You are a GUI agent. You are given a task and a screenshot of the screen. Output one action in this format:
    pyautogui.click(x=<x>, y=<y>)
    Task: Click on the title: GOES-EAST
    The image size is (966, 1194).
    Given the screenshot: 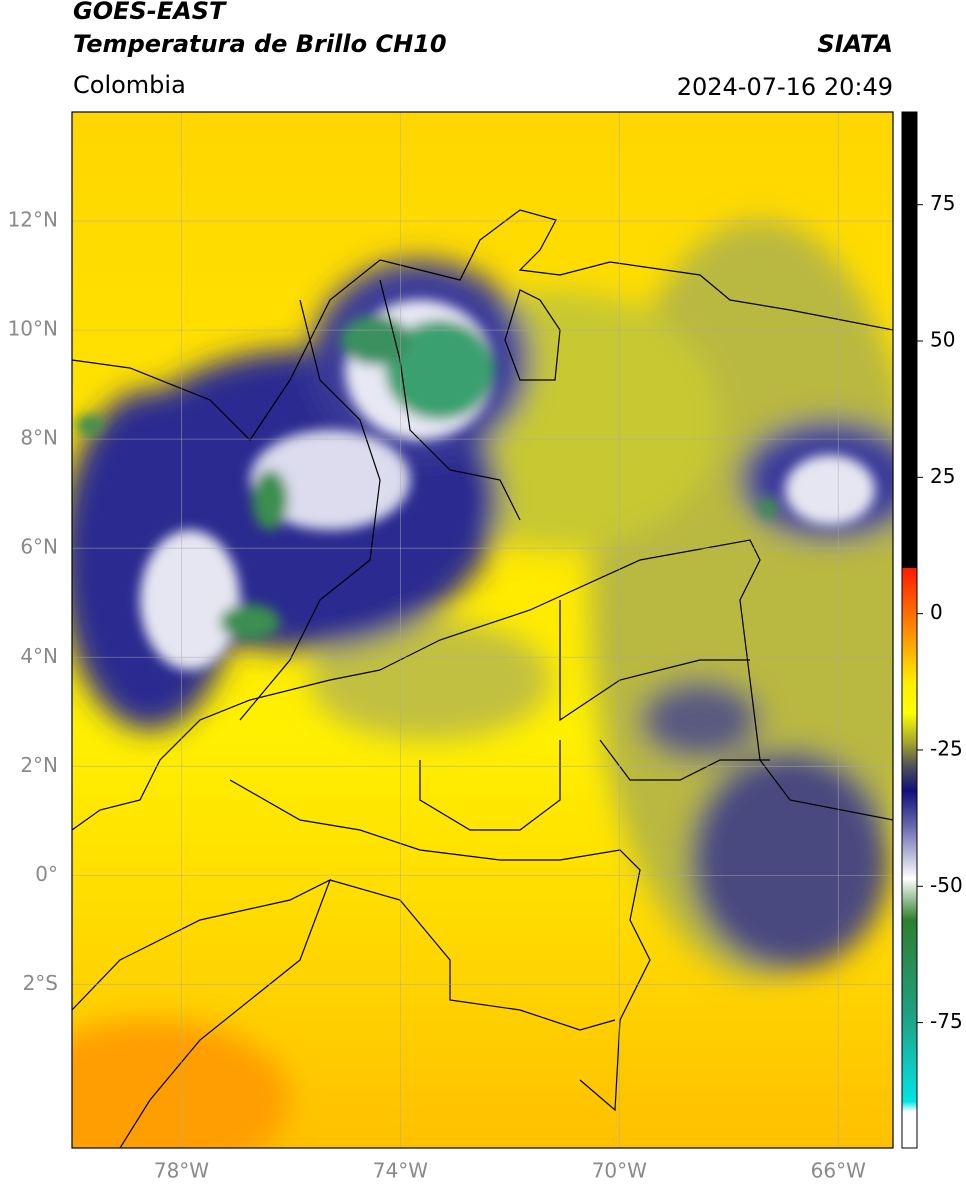 What is the action you would take?
    pyautogui.click(x=150, y=12)
    